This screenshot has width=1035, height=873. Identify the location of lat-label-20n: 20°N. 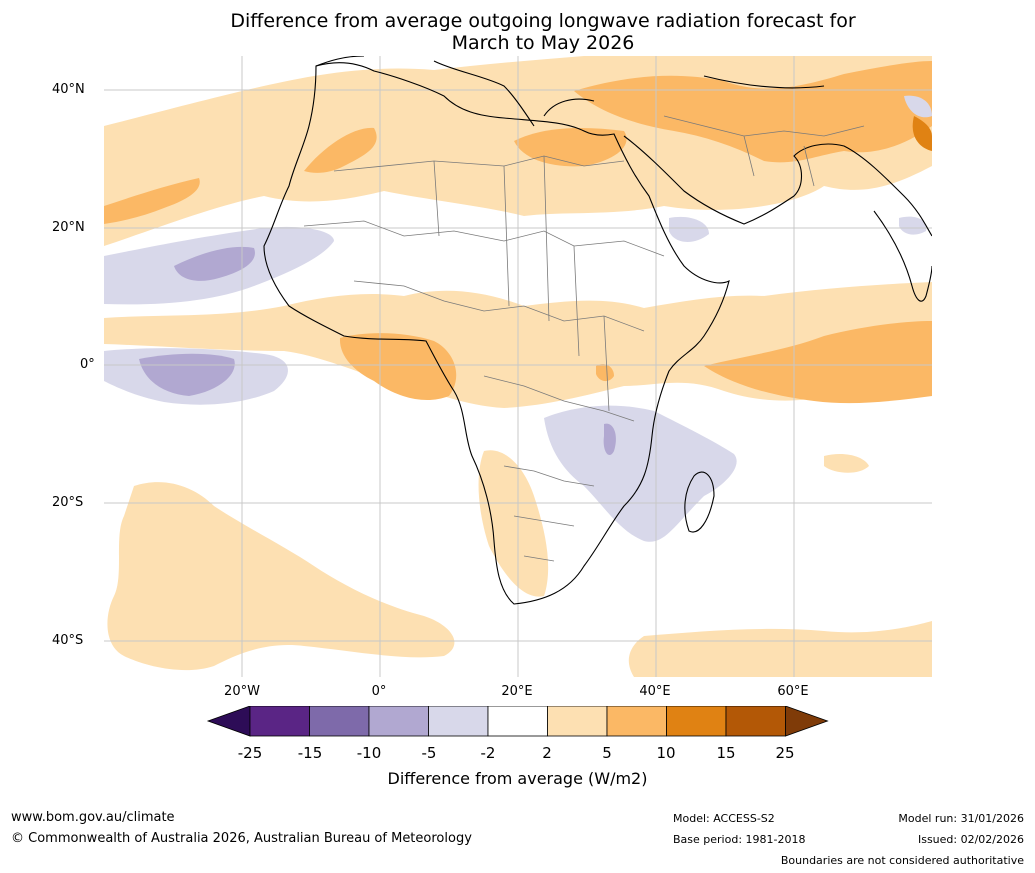
(68, 227).